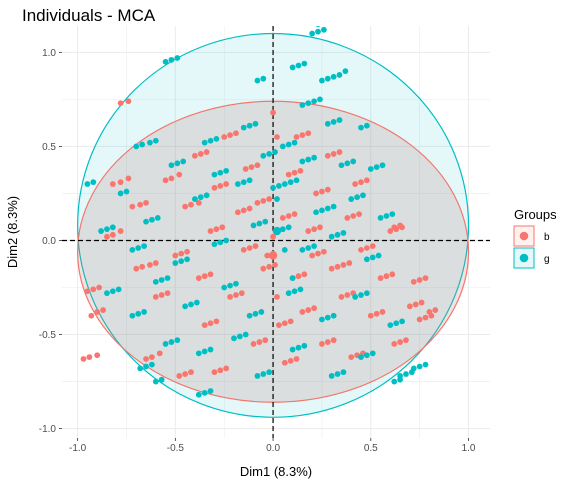  Describe the element at coordinates (48, 335) in the screenshot. I see `y-tick-label: -0.5` at that location.